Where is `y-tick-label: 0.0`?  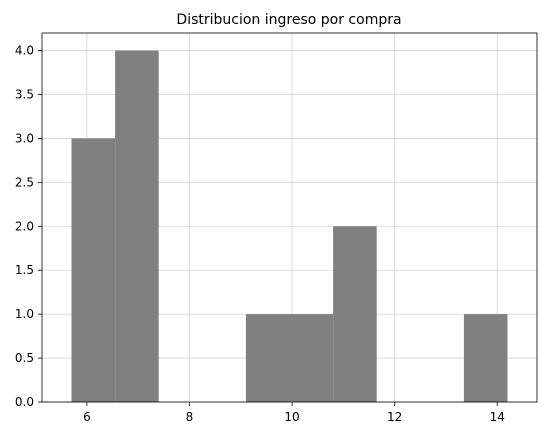
y-tick-label: 0.0 is located at coordinates (24, 402).